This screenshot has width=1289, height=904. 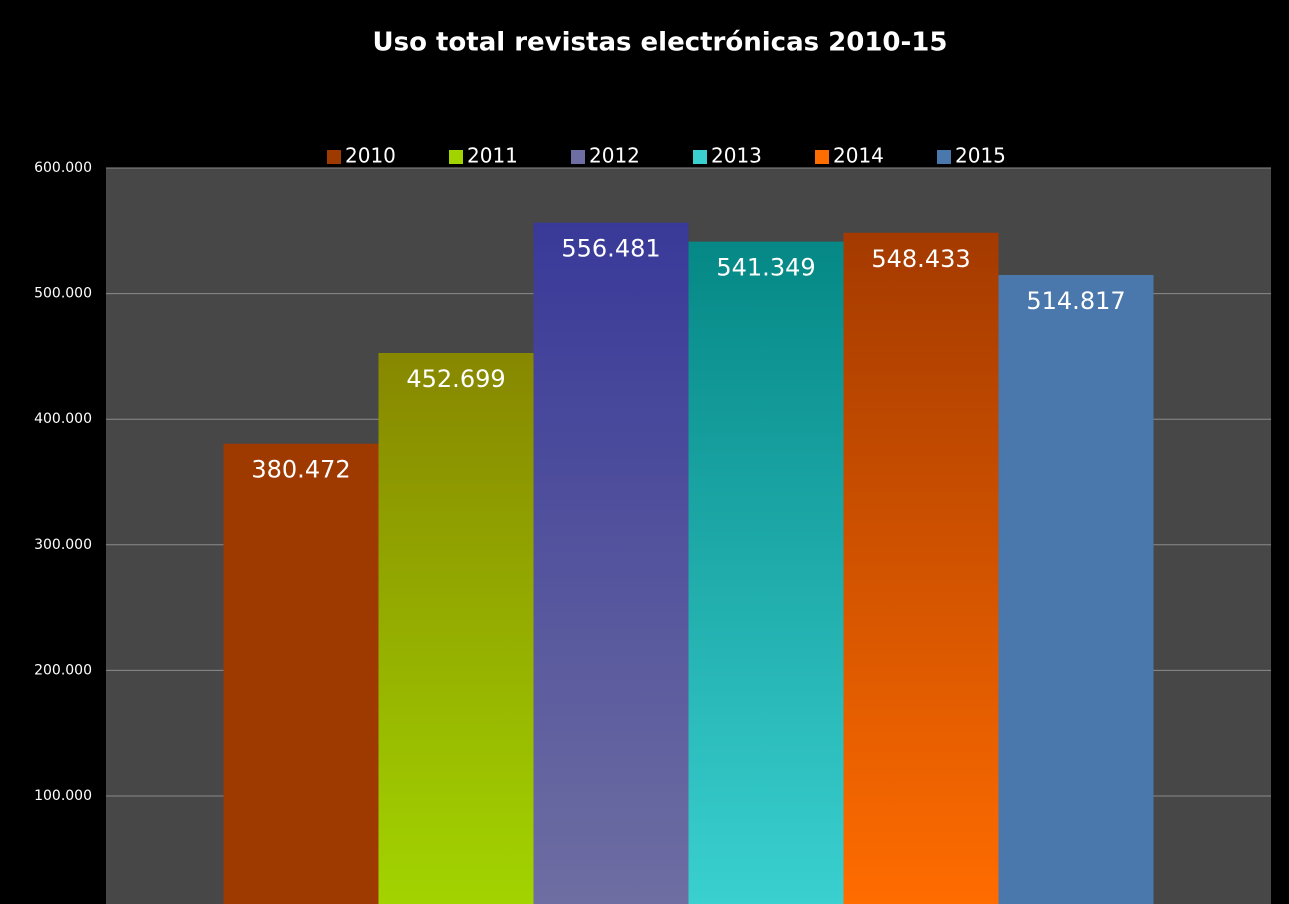 I want to click on y-tick-label: 400.000, so click(x=63, y=419).